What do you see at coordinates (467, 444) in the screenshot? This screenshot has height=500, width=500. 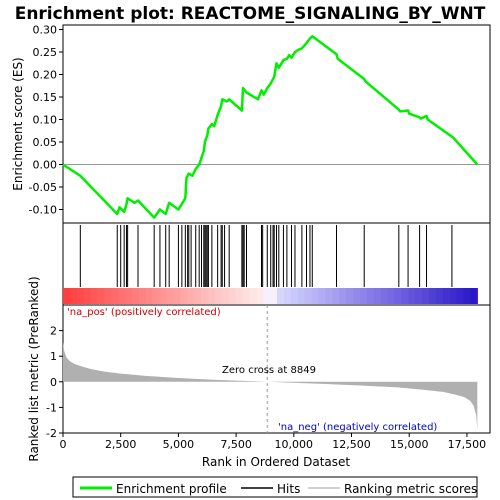 I see `x-tick-label: 17,500` at bounding box center [467, 444].